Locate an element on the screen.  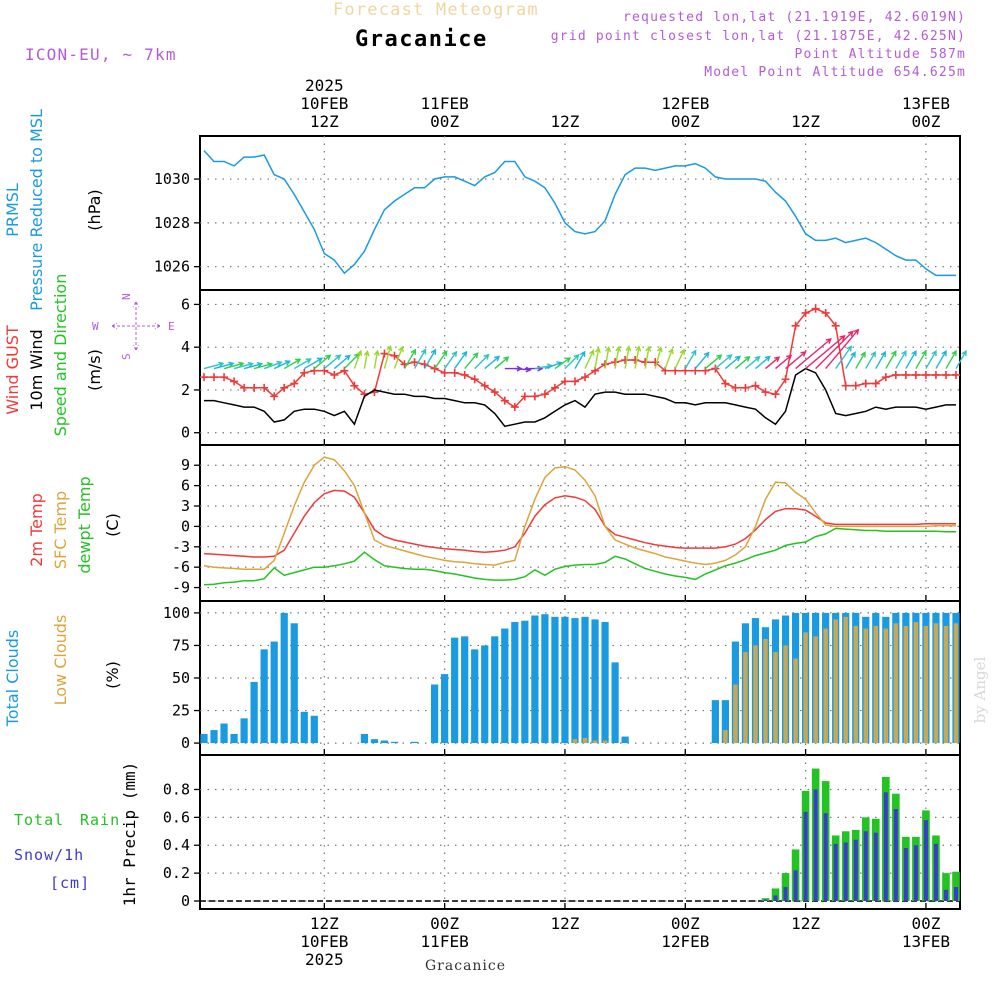
clouds-ylabel: Low Clouds is located at coordinates (60, 660).